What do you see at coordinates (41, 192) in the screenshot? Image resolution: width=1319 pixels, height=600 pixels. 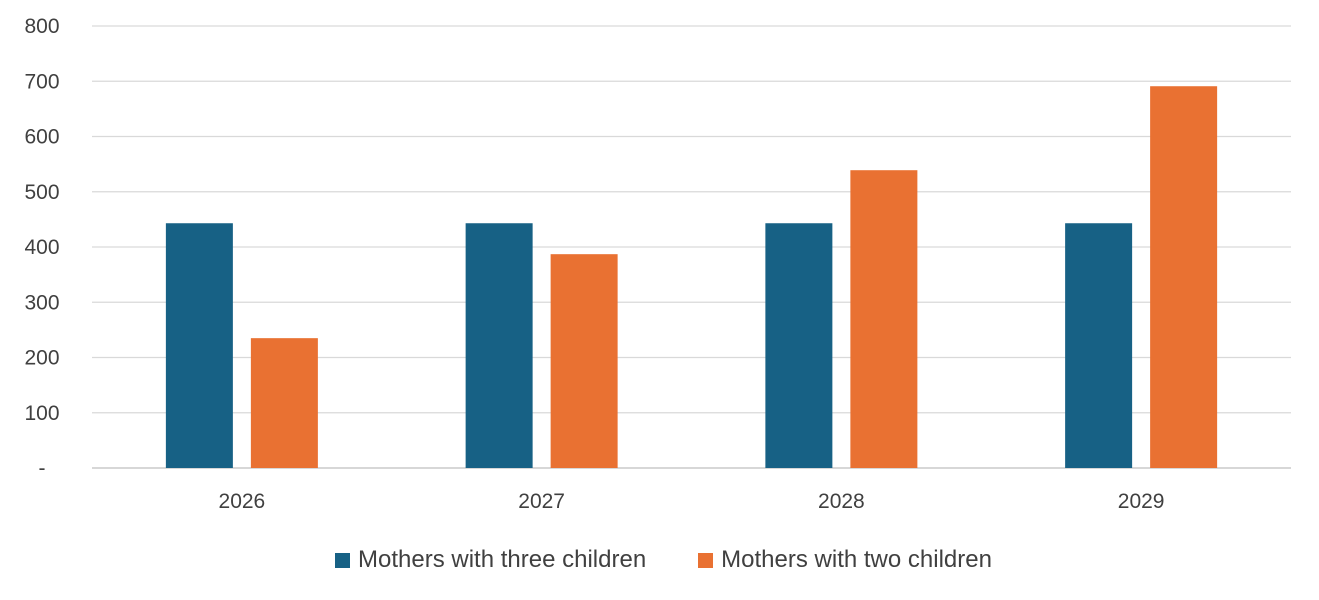 I see `y-tick-label-500: 500` at bounding box center [41, 192].